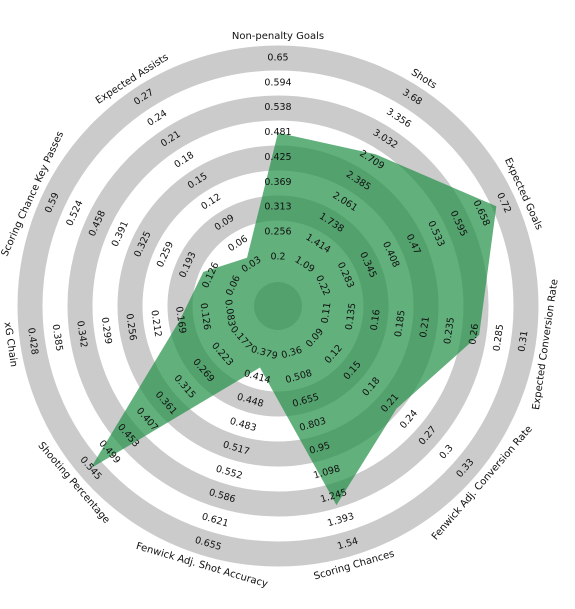 Image resolution: width=575 pixels, height=609 pixels. What do you see at coordinates (277, 257) in the screenshot?
I see `tick-label: 0.2` at bounding box center [277, 257].